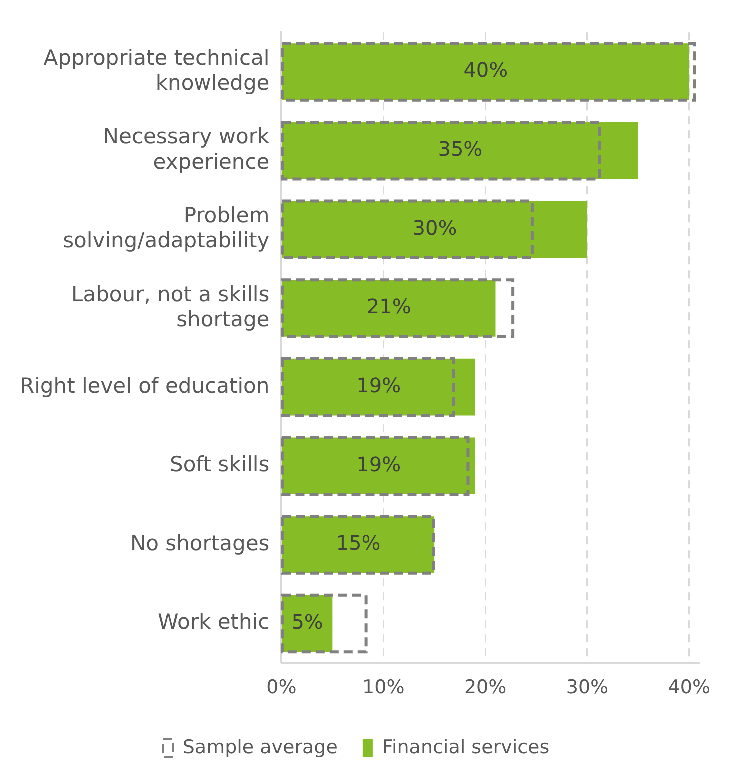  What do you see at coordinates (166, 228) in the screenshot?
I see `y-tick-label: Problem solving/adaptability` at bounding box center [166, 228].